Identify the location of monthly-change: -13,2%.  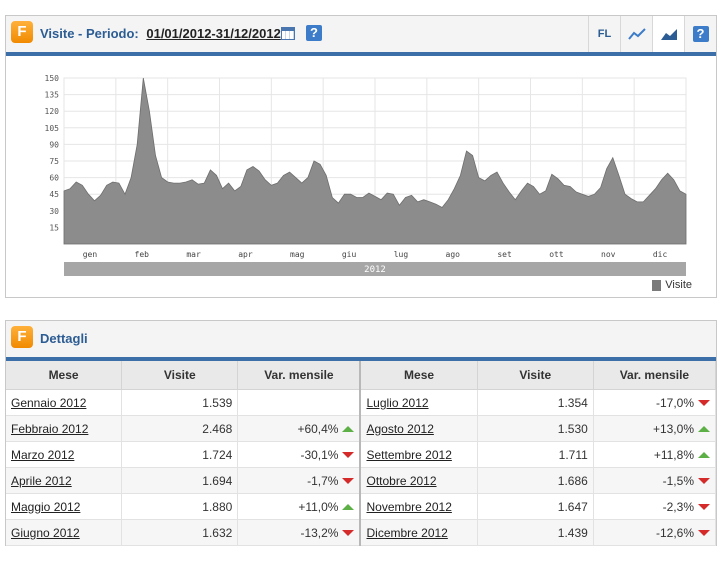
(299, 532).